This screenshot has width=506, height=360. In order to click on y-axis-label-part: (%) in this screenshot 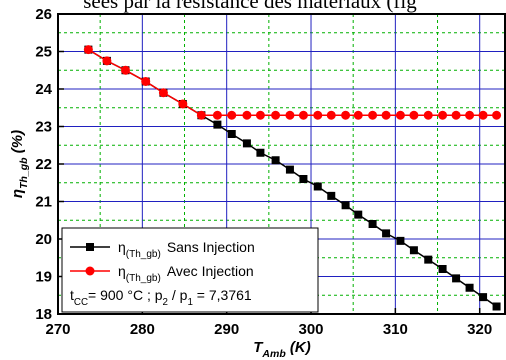, I will do `click(17, 144)`.